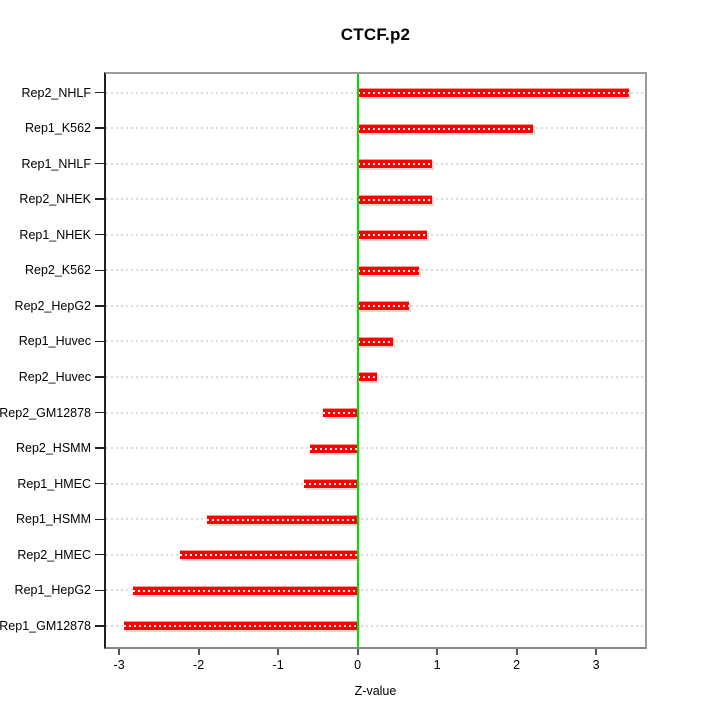 Image resolution: width=720 pixels, height=720 pixels. Describe the element at coordinates (199, 665) in the screenshot. I see `x-tick-label: -2` at that location.